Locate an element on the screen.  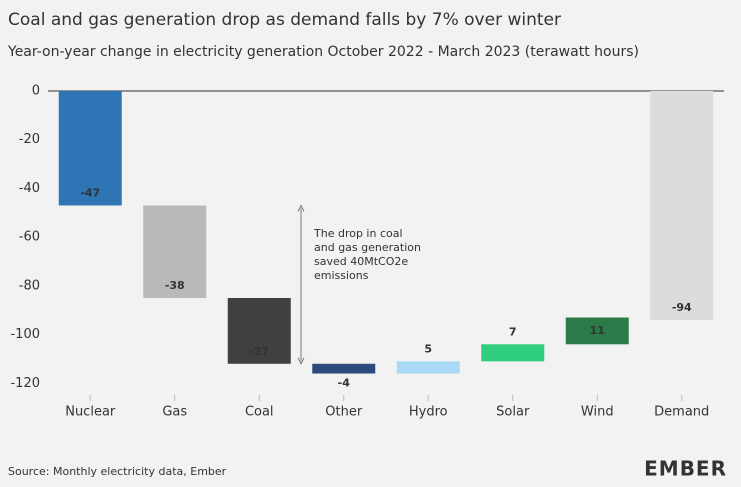
x-tick-label: Coal is located at coordinates (259, 412).